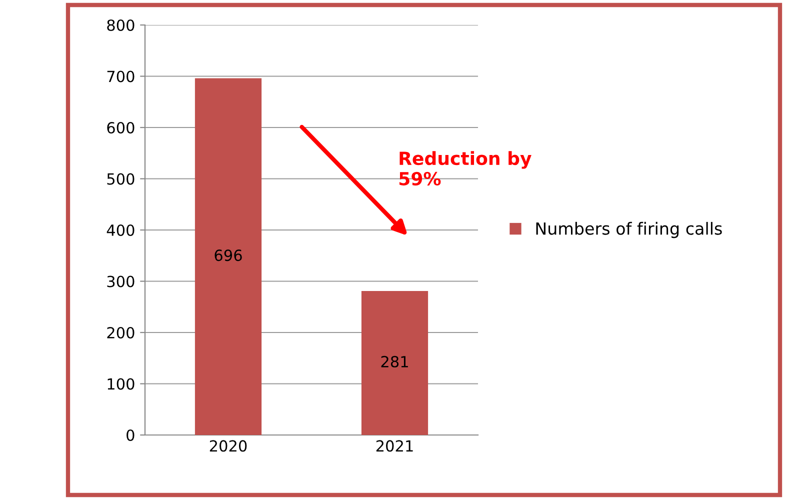  Describe the element at coordinates (120, 179) in the screenshot. I see `y-tick-label: 500` at that location.